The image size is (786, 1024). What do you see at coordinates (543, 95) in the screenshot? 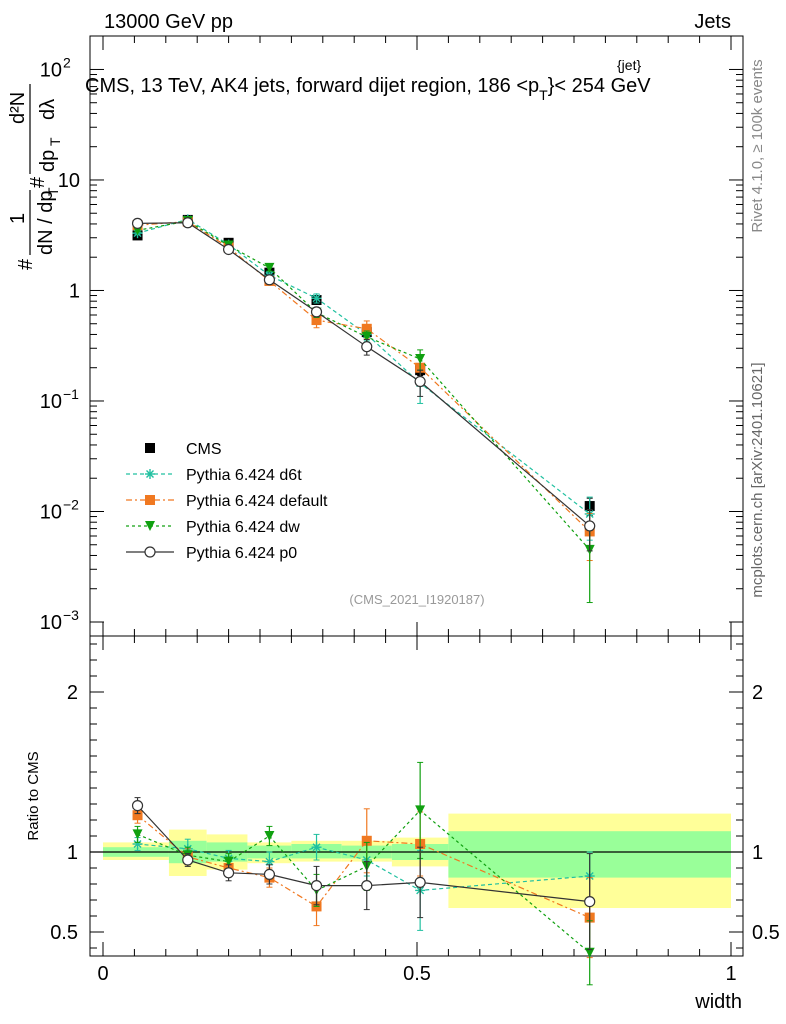
I see `title-sub: T` at bounding box center [543, 95].